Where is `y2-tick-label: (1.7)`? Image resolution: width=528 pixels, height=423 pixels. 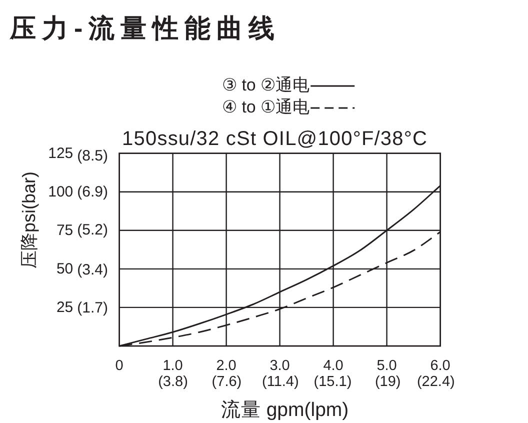
y2-tick-label: (1.7) is located at coordinates (92, 307).